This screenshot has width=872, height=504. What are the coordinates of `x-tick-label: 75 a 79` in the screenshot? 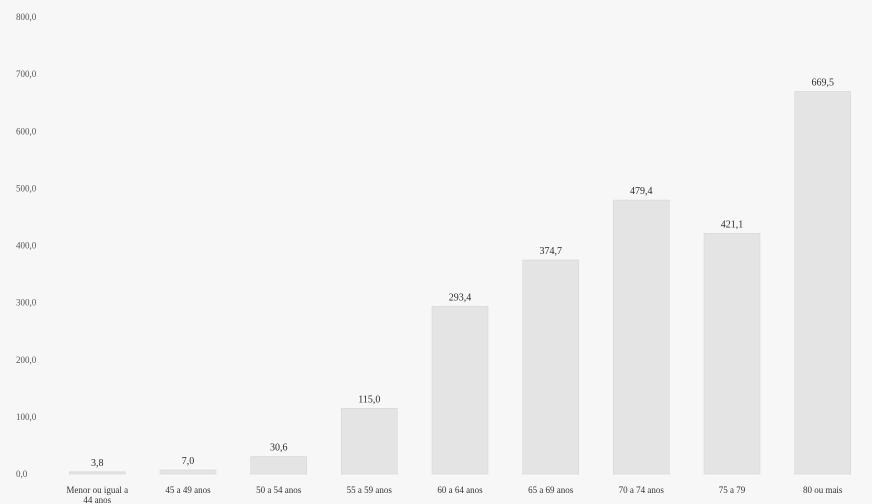 It's located at (732, 490).